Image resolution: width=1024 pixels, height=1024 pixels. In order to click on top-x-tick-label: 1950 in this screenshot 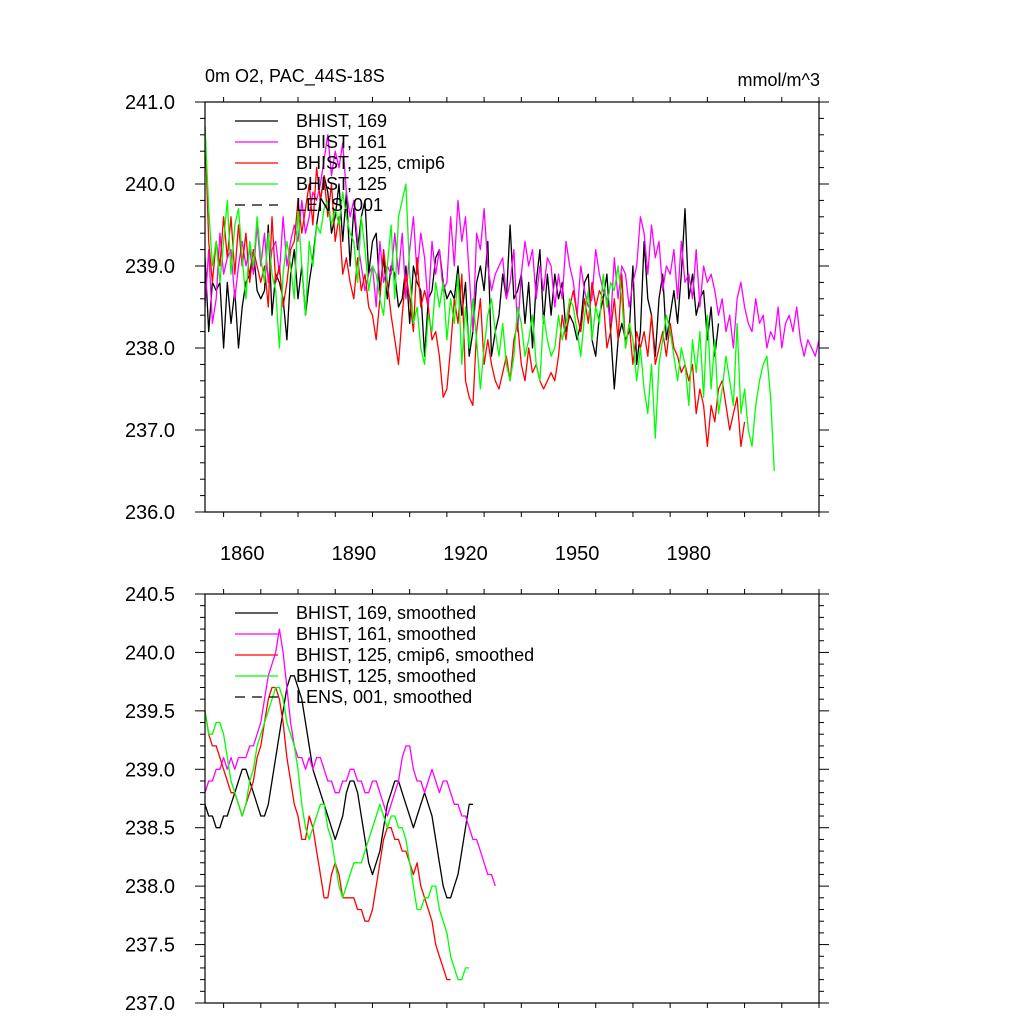, I will do `click(577, 554)`.